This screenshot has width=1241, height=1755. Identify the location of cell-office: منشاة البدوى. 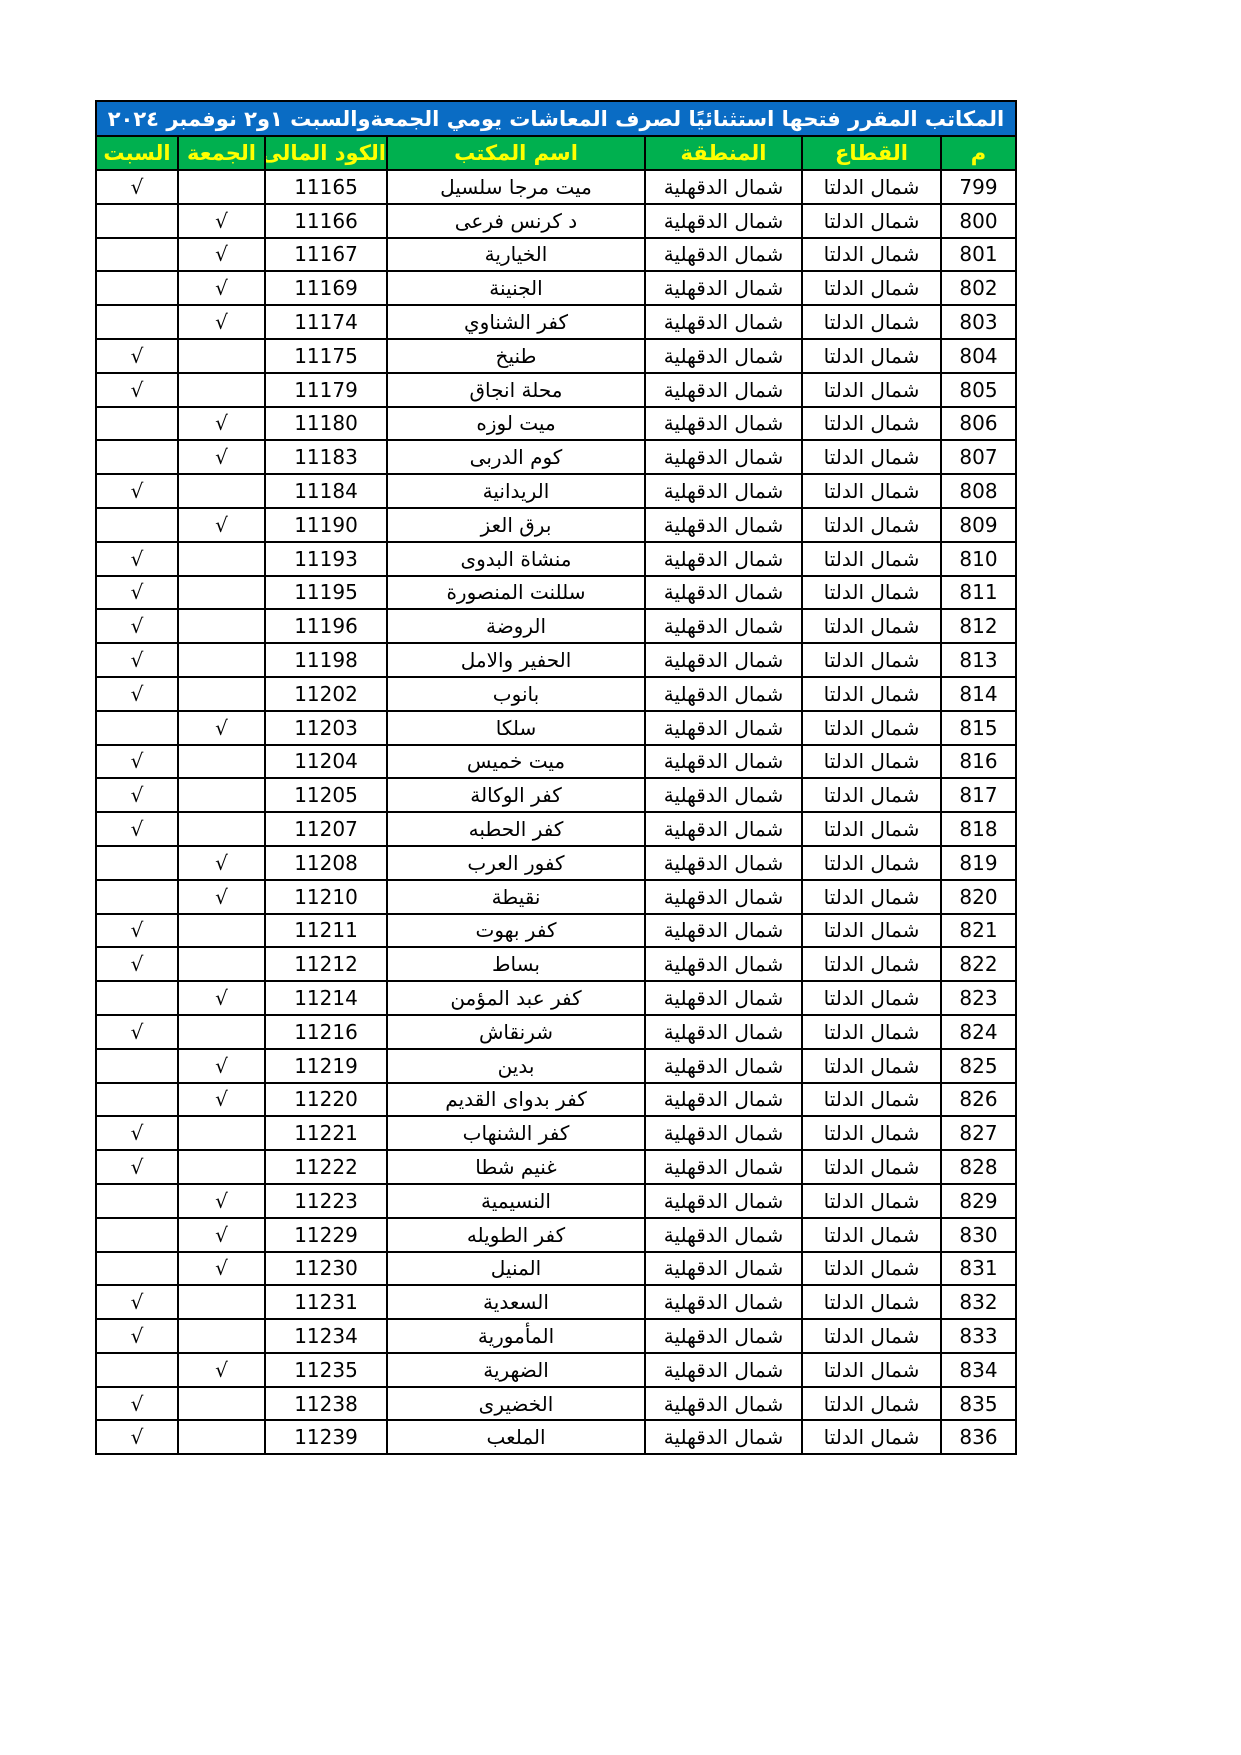
(516, 558).